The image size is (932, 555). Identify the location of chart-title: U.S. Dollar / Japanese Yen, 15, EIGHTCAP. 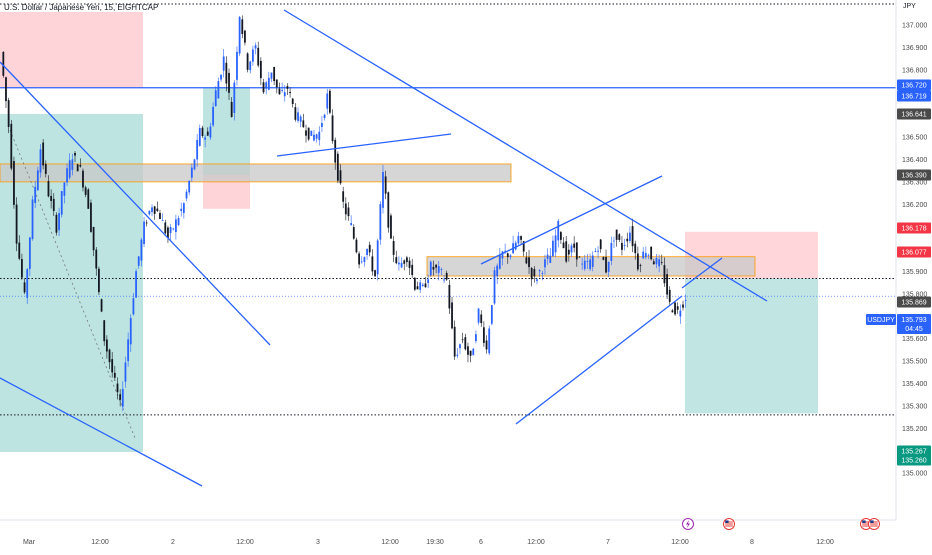
(81, 7).